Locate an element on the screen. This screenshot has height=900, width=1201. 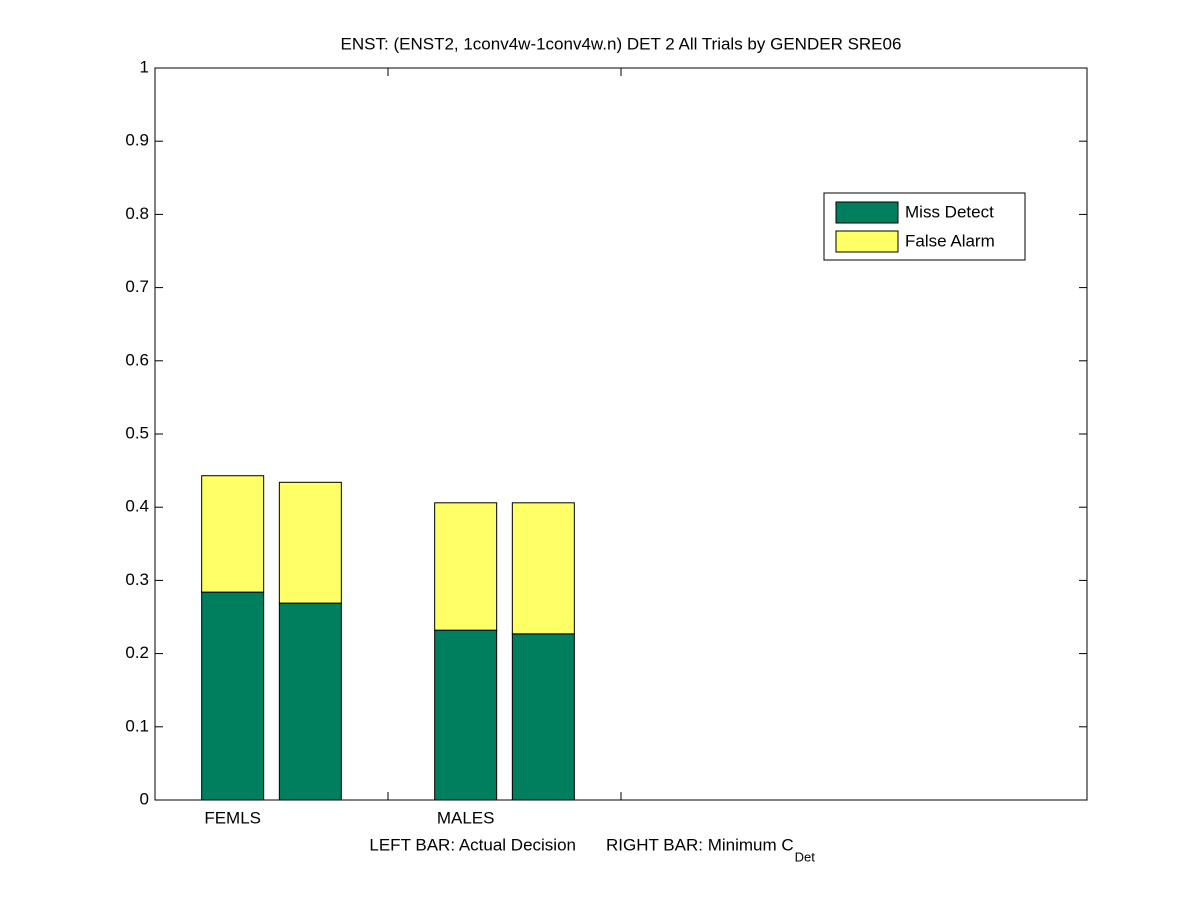
y-tick-label: 0.2 is located at coordinates (137, 652).